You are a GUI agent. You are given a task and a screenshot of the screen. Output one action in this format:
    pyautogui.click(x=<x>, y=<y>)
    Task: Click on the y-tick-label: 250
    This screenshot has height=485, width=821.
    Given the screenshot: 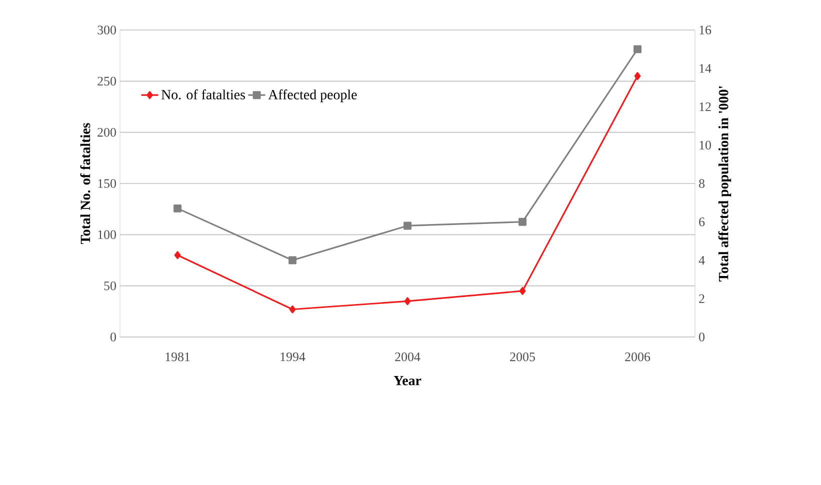 What is the action you would take?
    pyautogui.click(x=107, y=81)
    